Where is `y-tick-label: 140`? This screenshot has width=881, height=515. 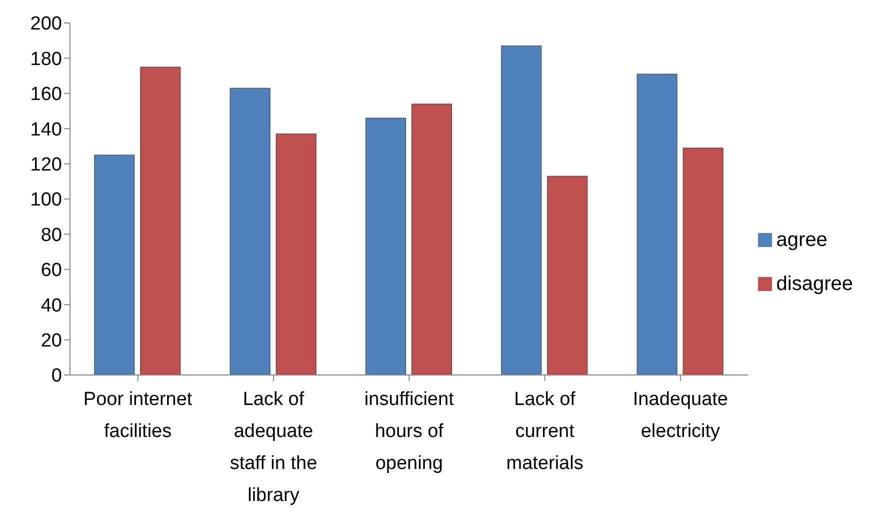 y-tick-label: 140 is located at coordinates (46, 129).